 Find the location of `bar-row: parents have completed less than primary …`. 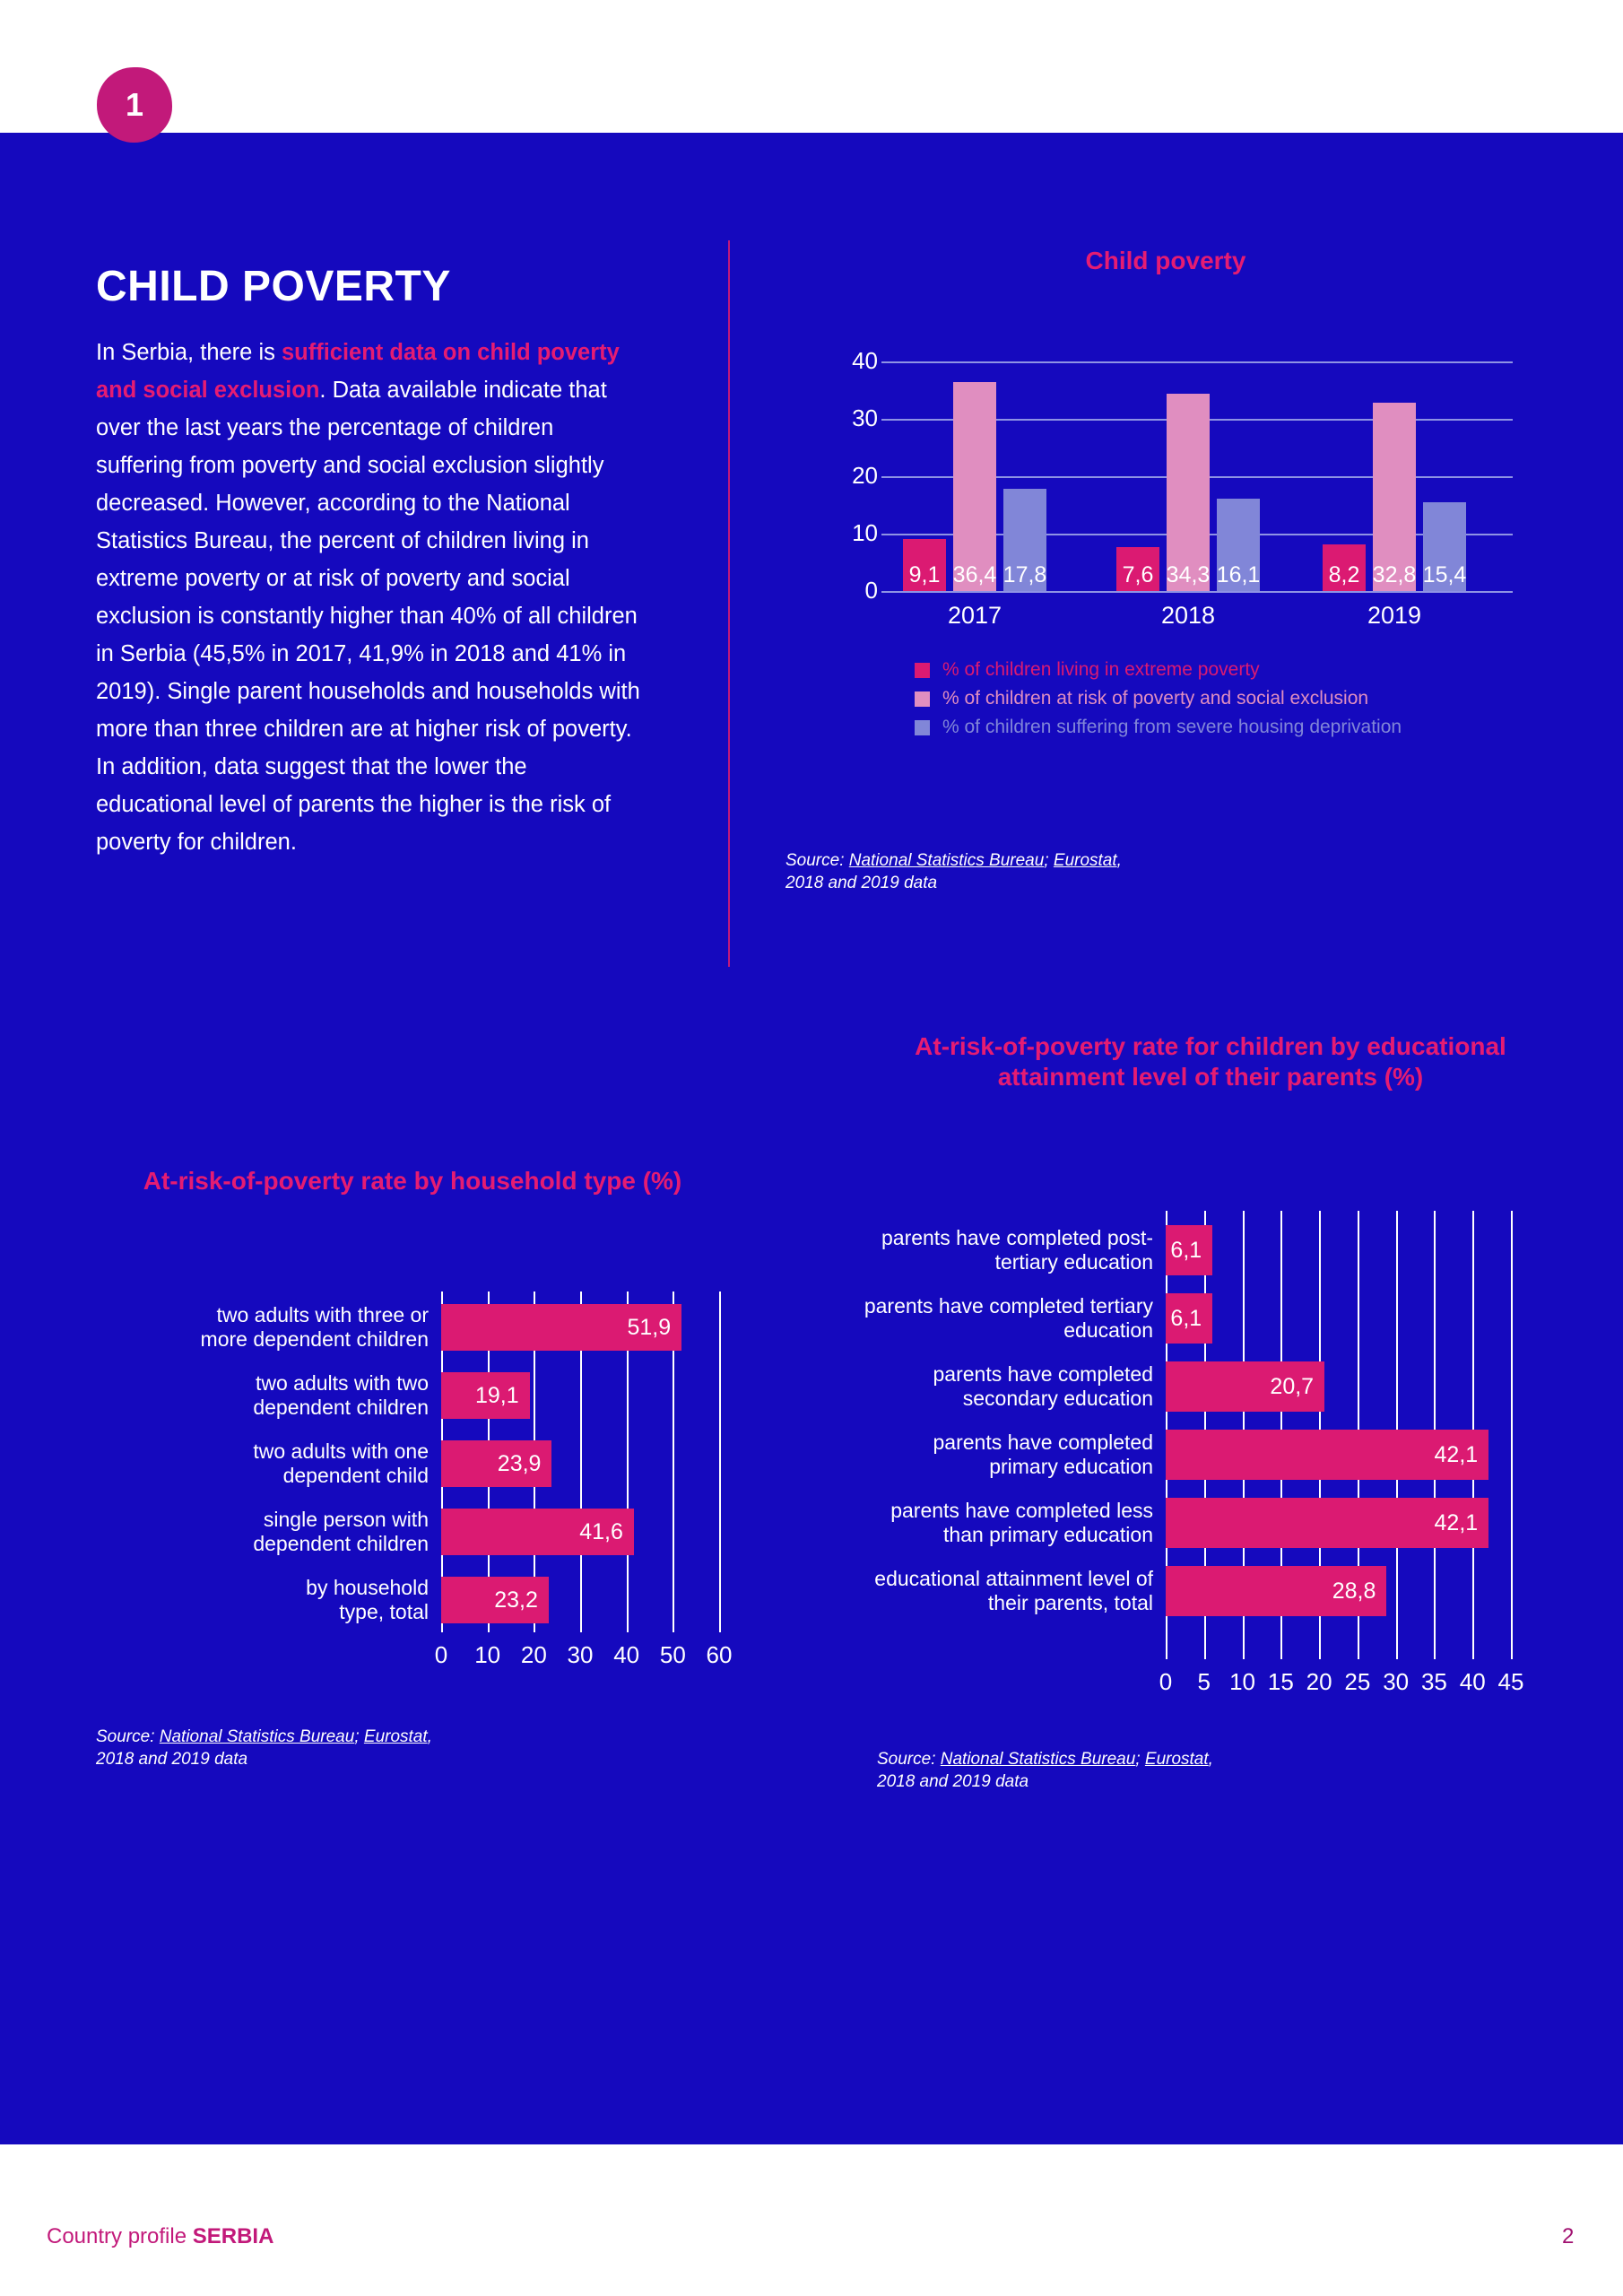

bar-row: parents have completed less than primary … is located at coordinates (1200, 1523).